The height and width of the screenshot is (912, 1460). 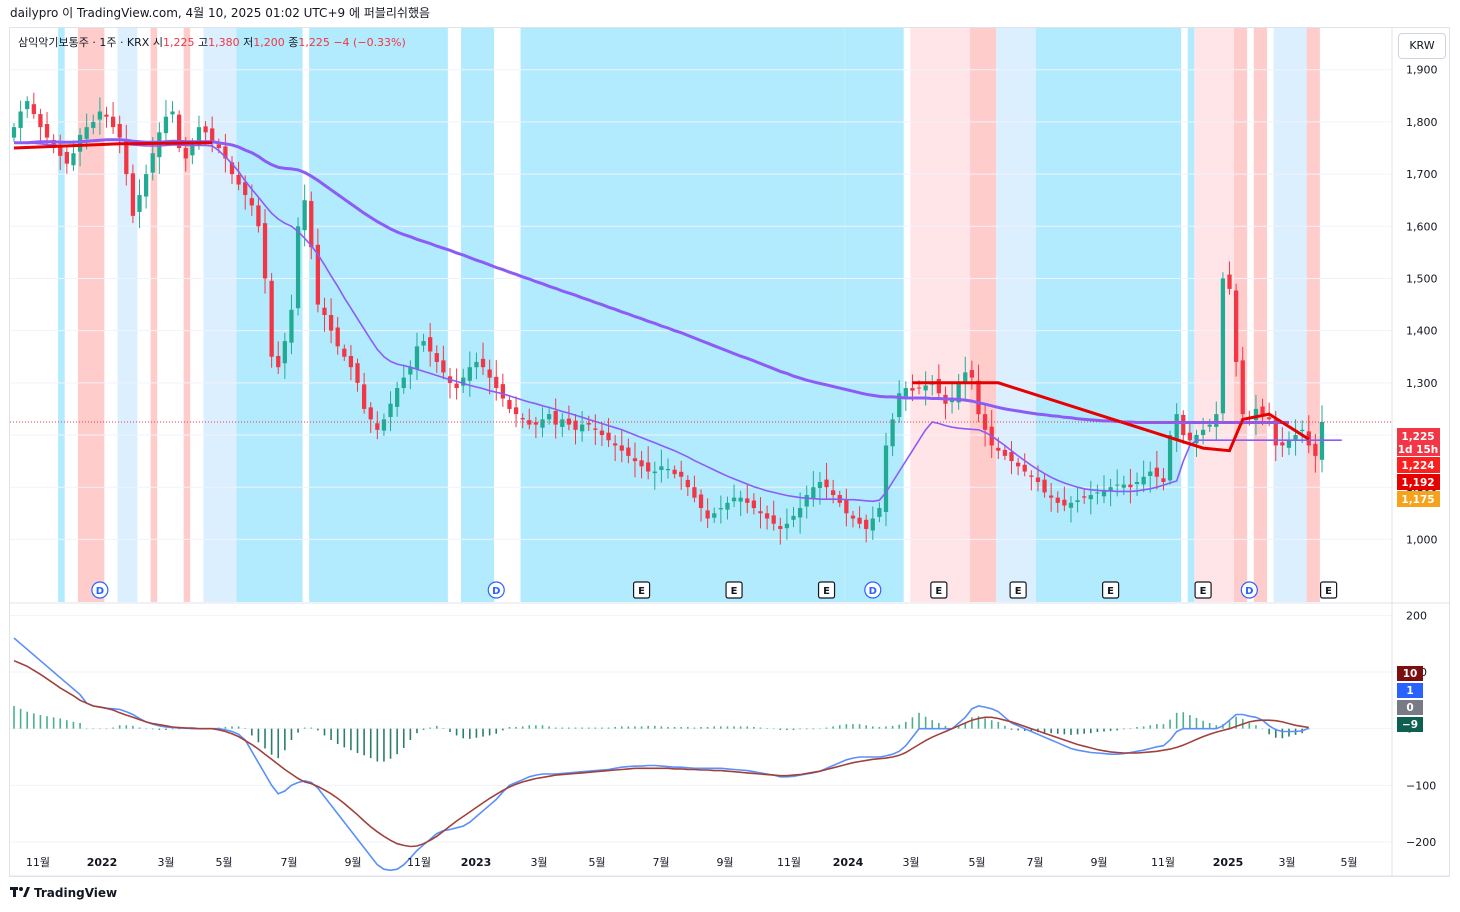 What do you see at coordinates (848, 862) in the screenshot?
I see `time-tick-label: 2024` at bounding box center [848, 862].